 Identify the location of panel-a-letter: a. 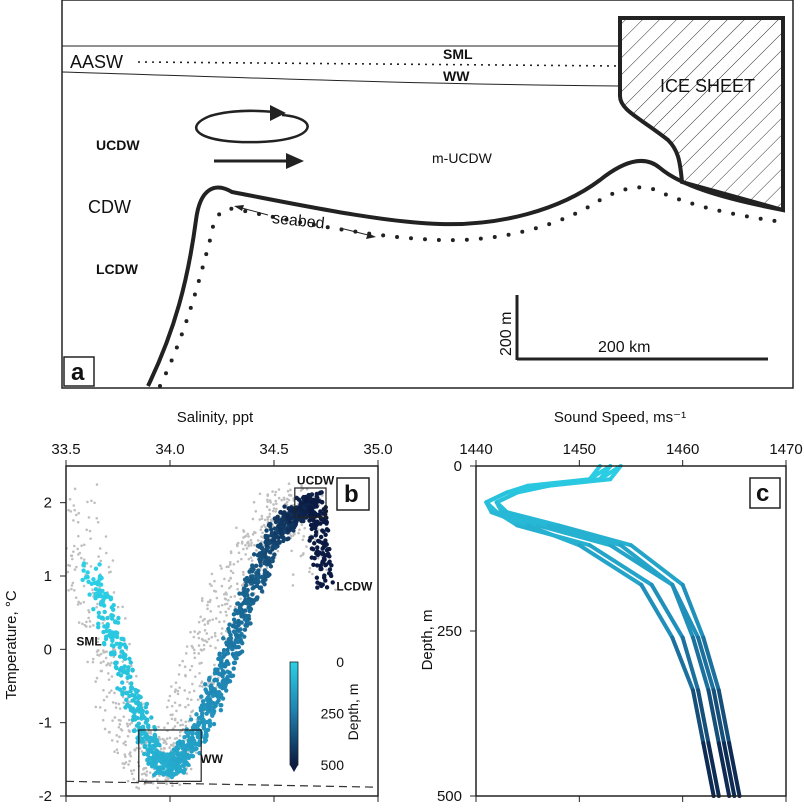
(78, 372).